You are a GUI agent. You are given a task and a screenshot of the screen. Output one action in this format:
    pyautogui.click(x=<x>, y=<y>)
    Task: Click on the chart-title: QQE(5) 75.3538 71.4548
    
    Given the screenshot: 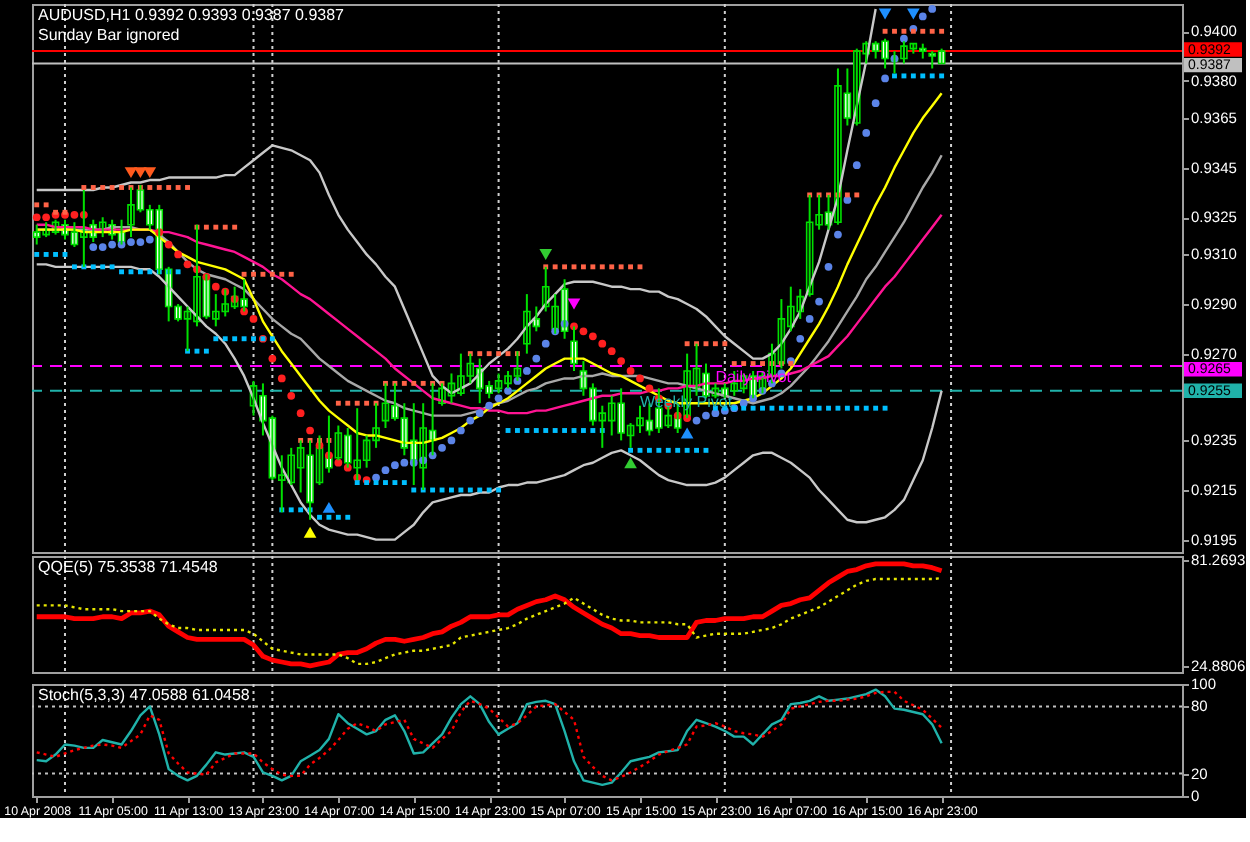 What is the action you would take?
    pyautogui.click(x=128, y=567)
    